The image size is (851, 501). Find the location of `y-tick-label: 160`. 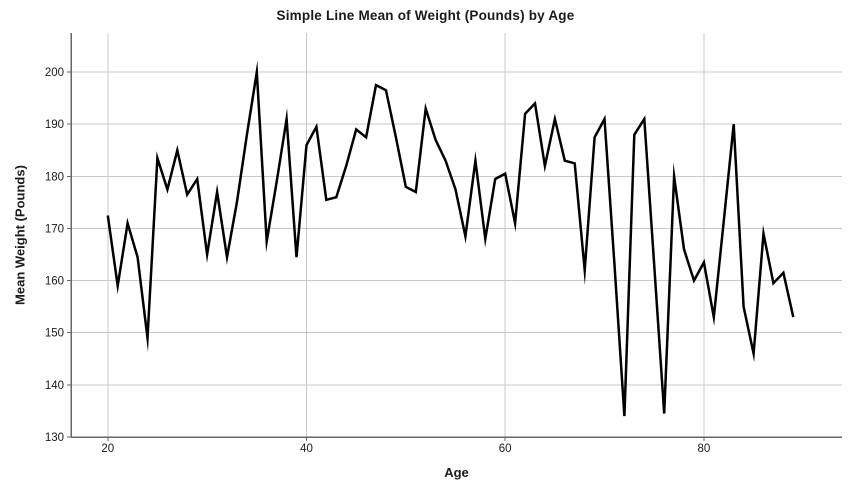

y-tick-label: 160 is located at coordinates (54, 282).